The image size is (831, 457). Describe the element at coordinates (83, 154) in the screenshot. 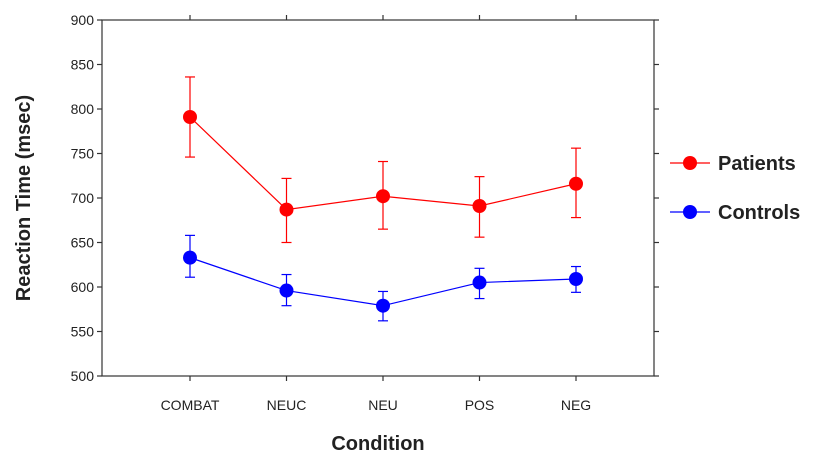

I see `y-tick-label: 750` at that location.